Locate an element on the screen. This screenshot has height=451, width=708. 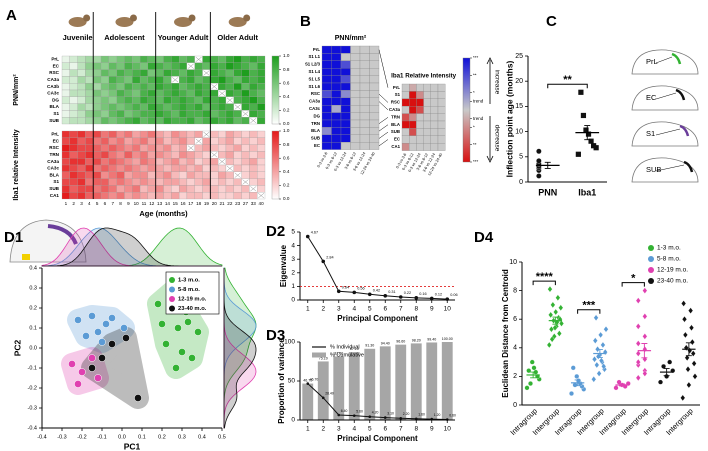
x-tick-label: 3 is located at coordinates (339, 429).